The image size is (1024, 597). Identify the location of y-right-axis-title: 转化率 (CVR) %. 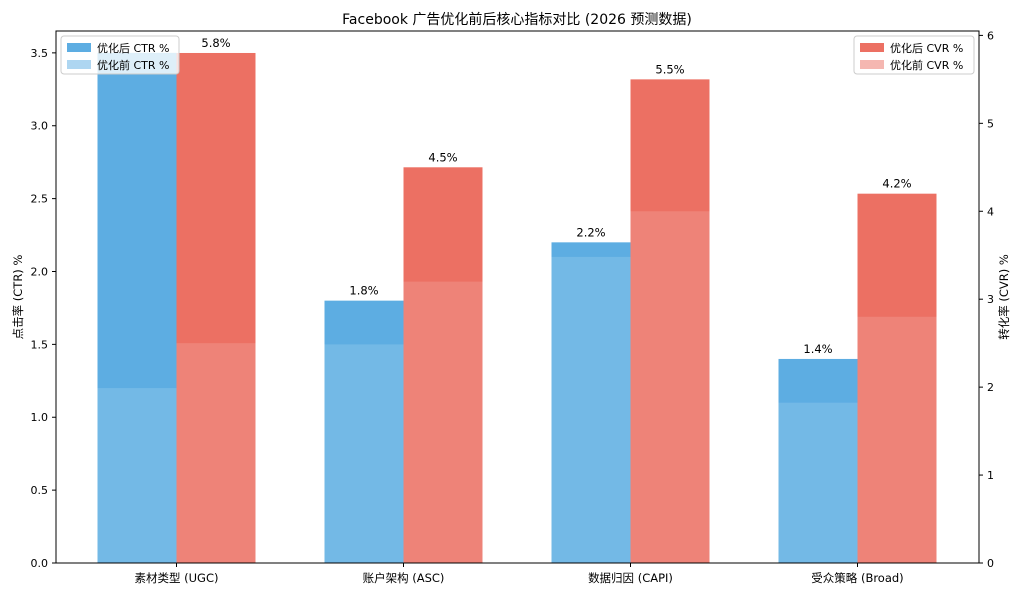
(1004, 297).